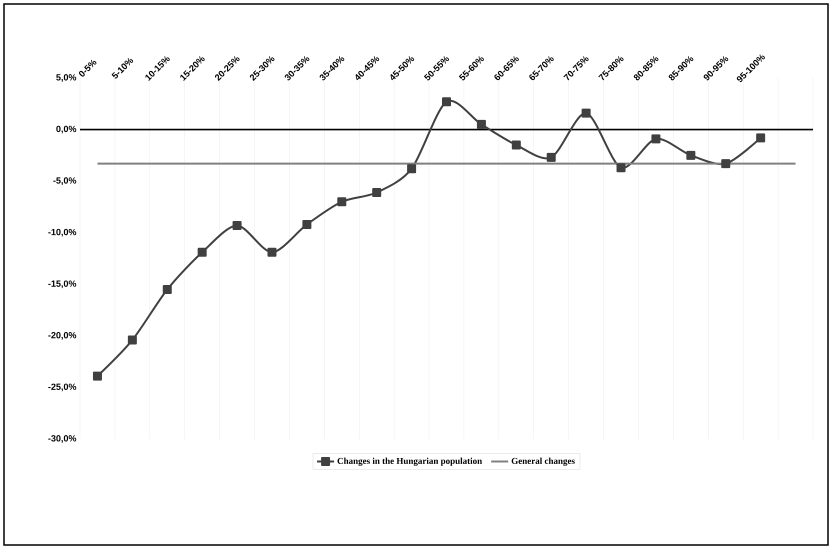 This screenshot has height=549, width=832. What do you see at coordinates (62, 232) in the screenshot?
I see `y-tick-label: -10,0%` at bounding box center [62, 232].